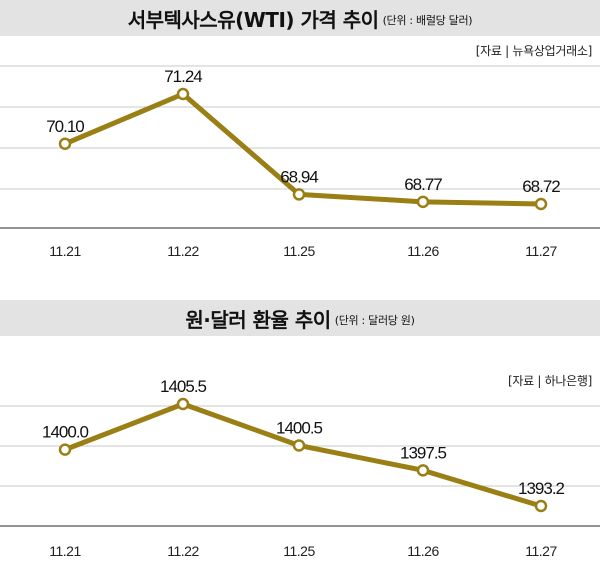 Image resolution: width=600 pixels, height=572 pixels. Describe the element at coordinates (423, 452) in the screenshot. I see `krw-data-label: 1397.5` at that location.